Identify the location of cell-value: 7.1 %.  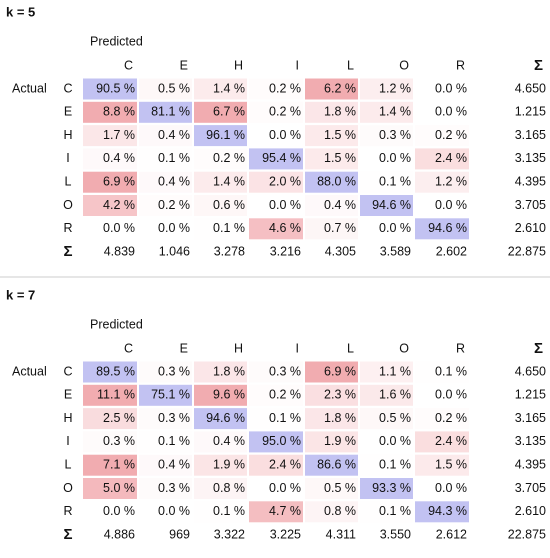
(119, 464).